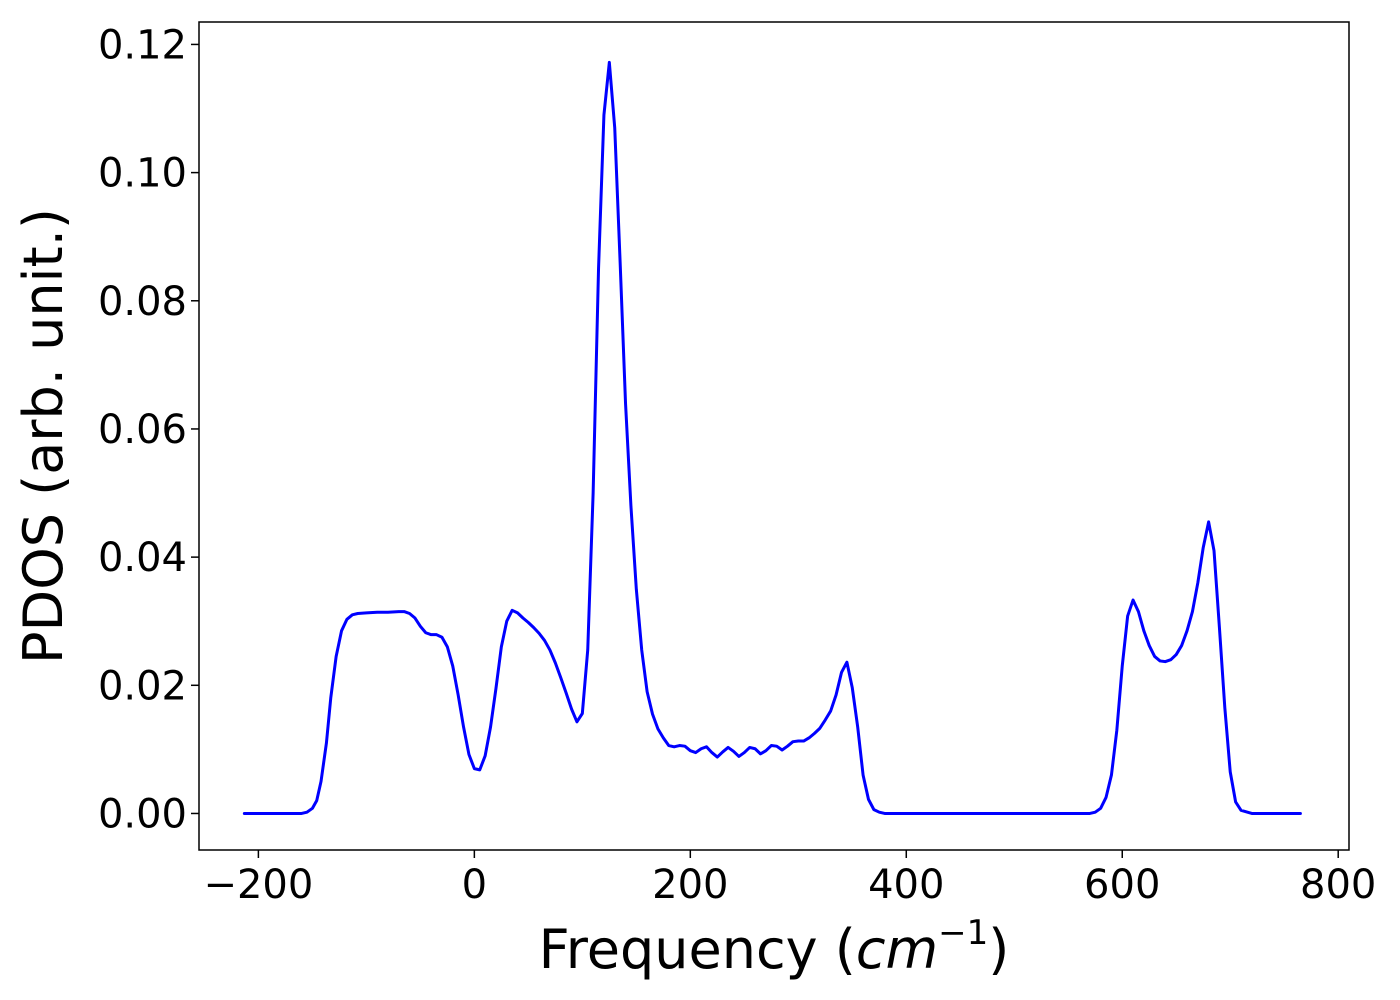 The height and width of the screenshot is (1000, 1400). Describe the element at coordinates (142, 686) in the screenshot. I see `y-tick-label: 0.02` at that location.